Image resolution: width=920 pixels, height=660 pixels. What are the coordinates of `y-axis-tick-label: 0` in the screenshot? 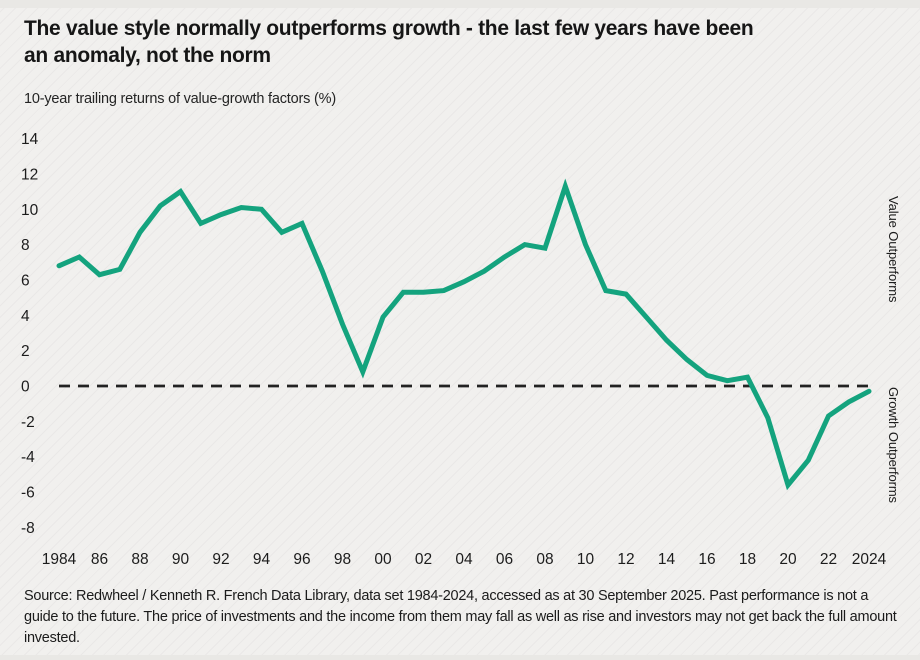 It's located at (25, 387).